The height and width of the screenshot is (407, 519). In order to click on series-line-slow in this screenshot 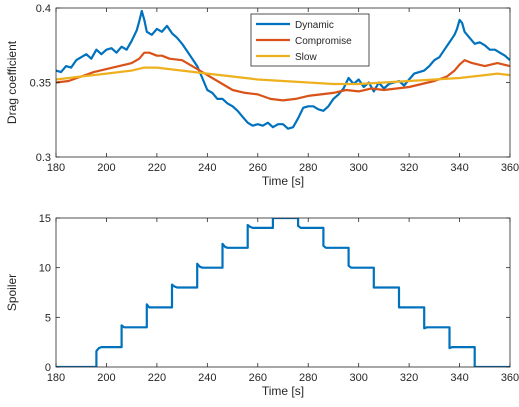, I will do `click(283, 76)`.